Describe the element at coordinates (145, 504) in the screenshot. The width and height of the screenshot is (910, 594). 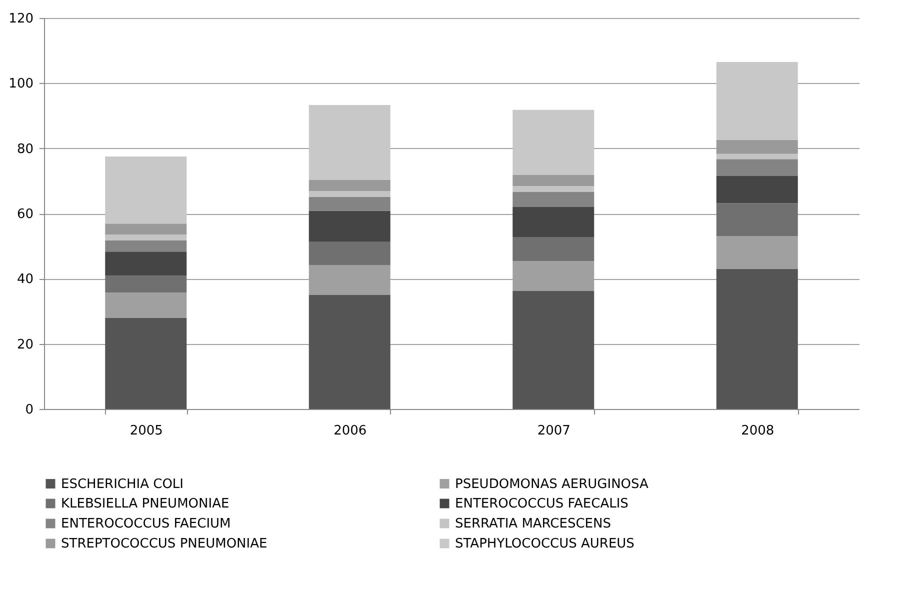
I see `legend-label: KLEBSIELLA PNEUMONIAE` at that location.